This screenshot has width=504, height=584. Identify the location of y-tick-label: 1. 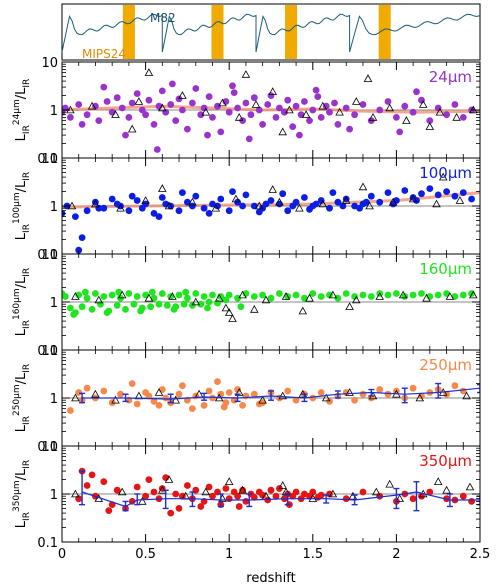
(54, 399).